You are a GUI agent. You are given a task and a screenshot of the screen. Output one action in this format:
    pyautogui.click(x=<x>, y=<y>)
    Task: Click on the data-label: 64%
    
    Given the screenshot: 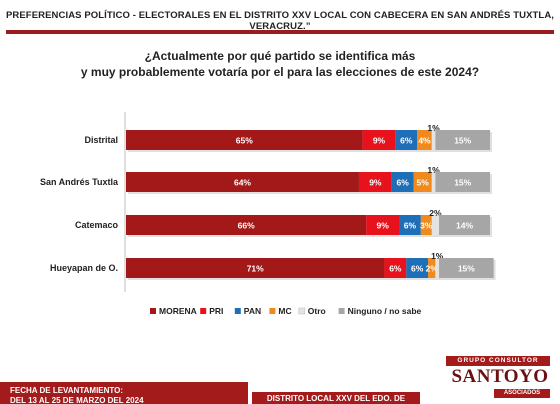 What is the action you would take?
    pyautogui.click(x=242, y=183)
    